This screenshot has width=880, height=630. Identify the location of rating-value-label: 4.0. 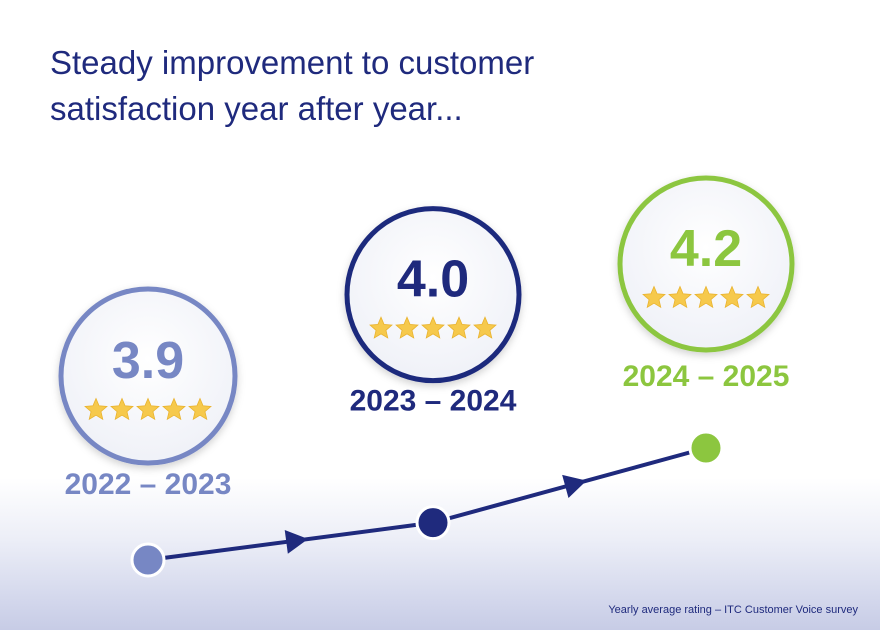
(433, 280).